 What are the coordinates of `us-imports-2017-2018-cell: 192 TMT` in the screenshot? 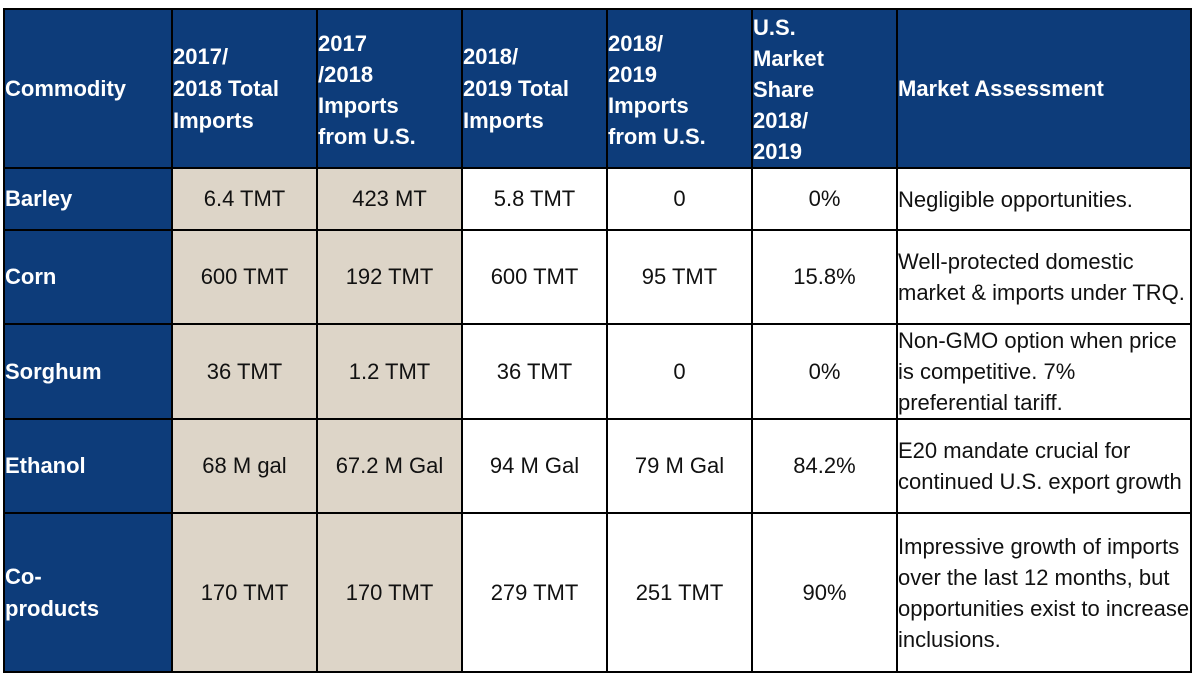 It's located at (389, 277).